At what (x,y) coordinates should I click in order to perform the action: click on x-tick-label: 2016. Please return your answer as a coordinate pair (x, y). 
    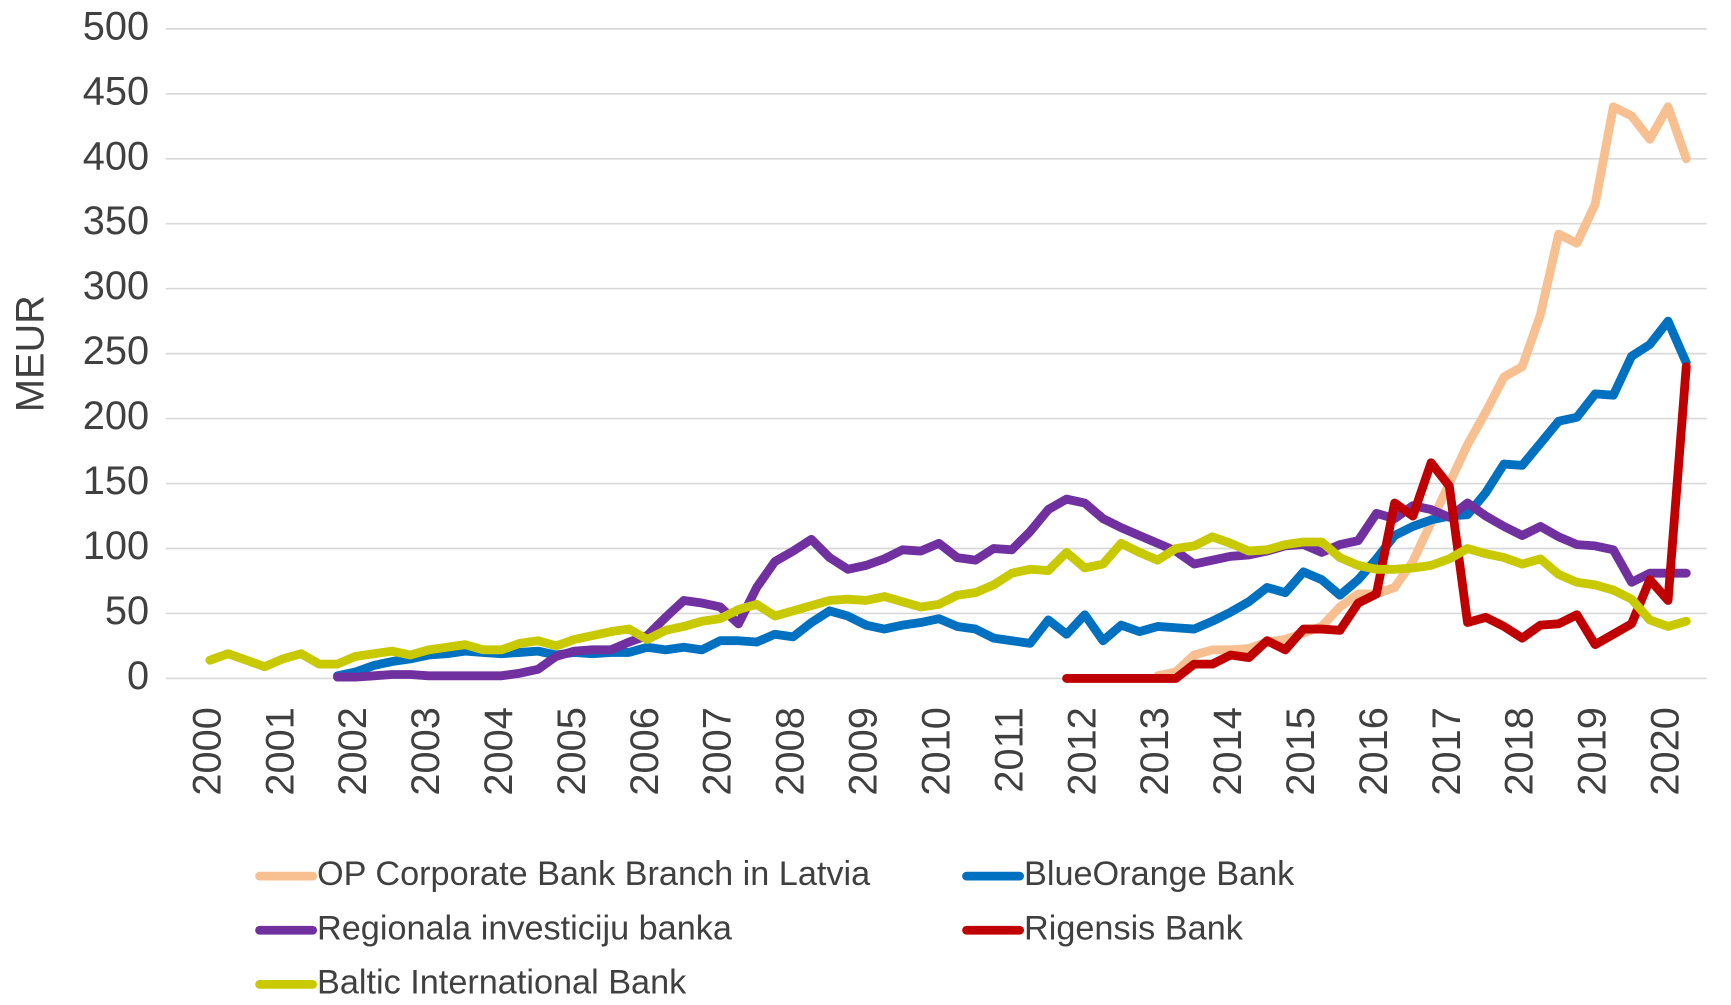
    Looking at the image, I should click on (1374, 751).